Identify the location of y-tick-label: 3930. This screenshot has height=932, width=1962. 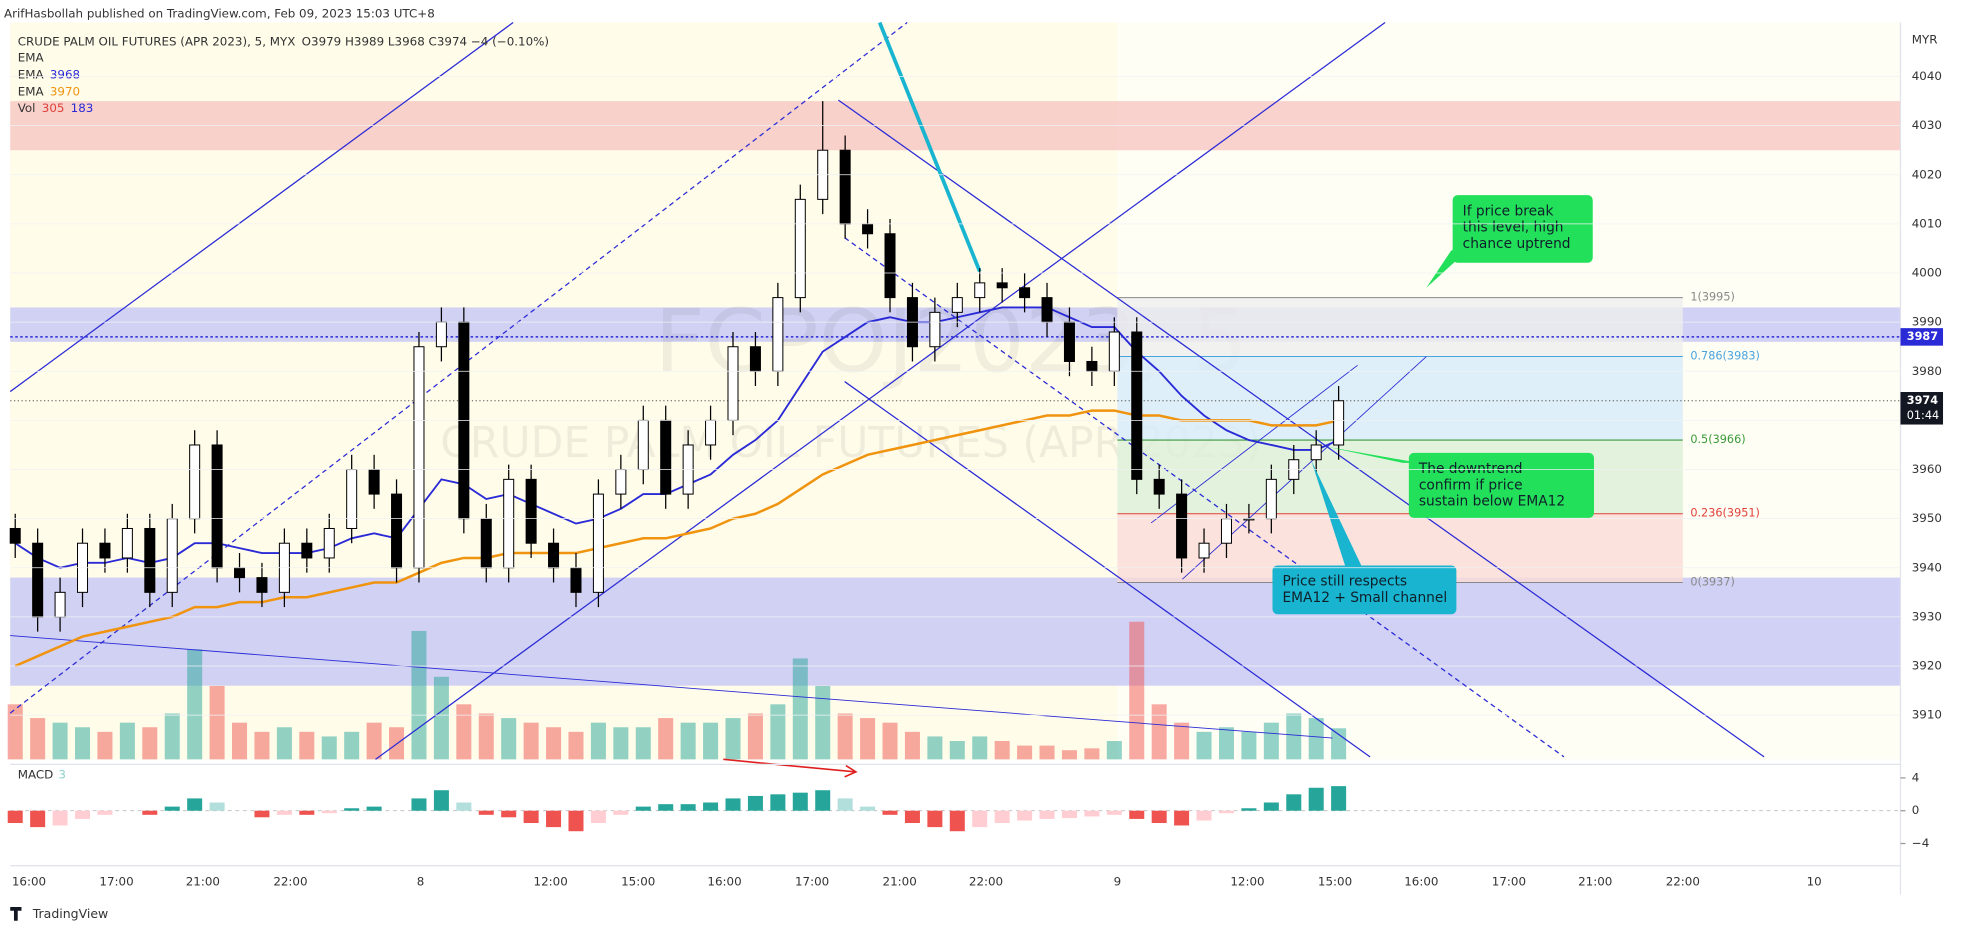
(1927, 616).